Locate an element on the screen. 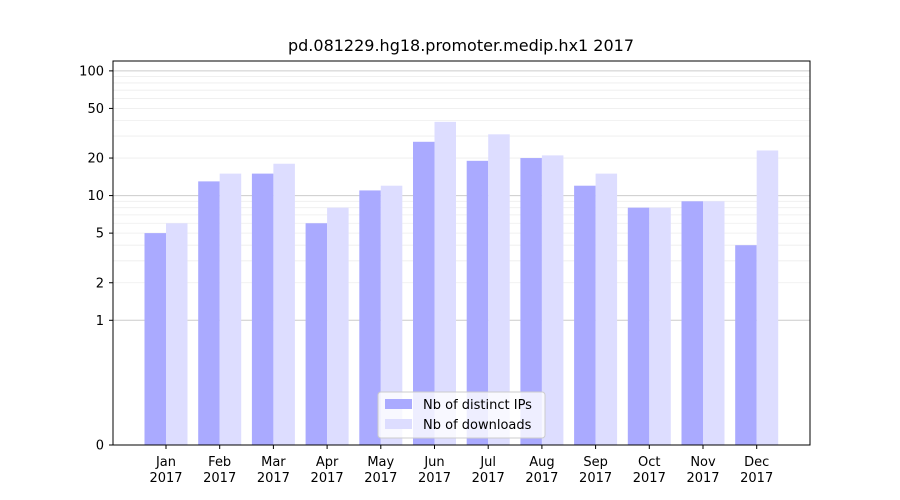 Image resolution: width=900 pixels, height=500 pixels. legend: Nb of distinct IPs Nb of downloads is located at coordinates (461, 415).